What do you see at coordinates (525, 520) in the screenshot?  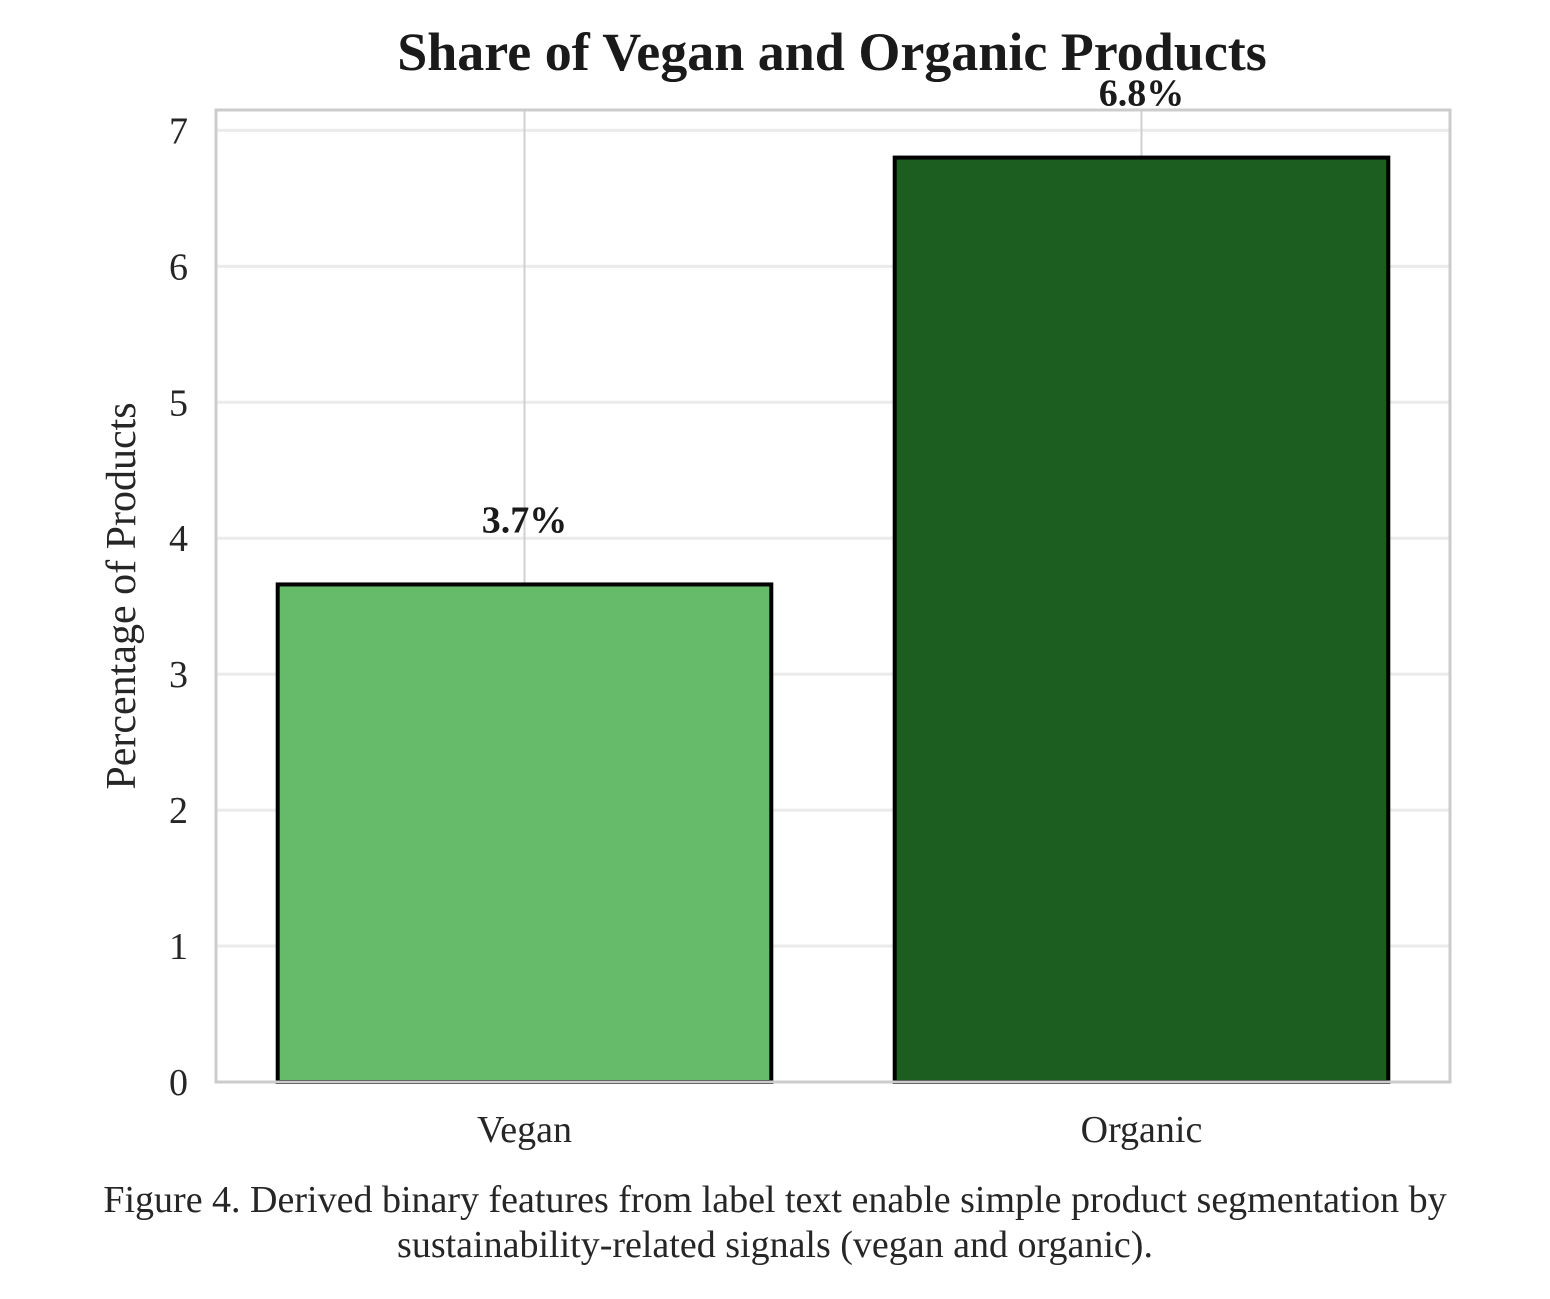 I see `data-label: 3.7%` at bounding box center [525, 520].